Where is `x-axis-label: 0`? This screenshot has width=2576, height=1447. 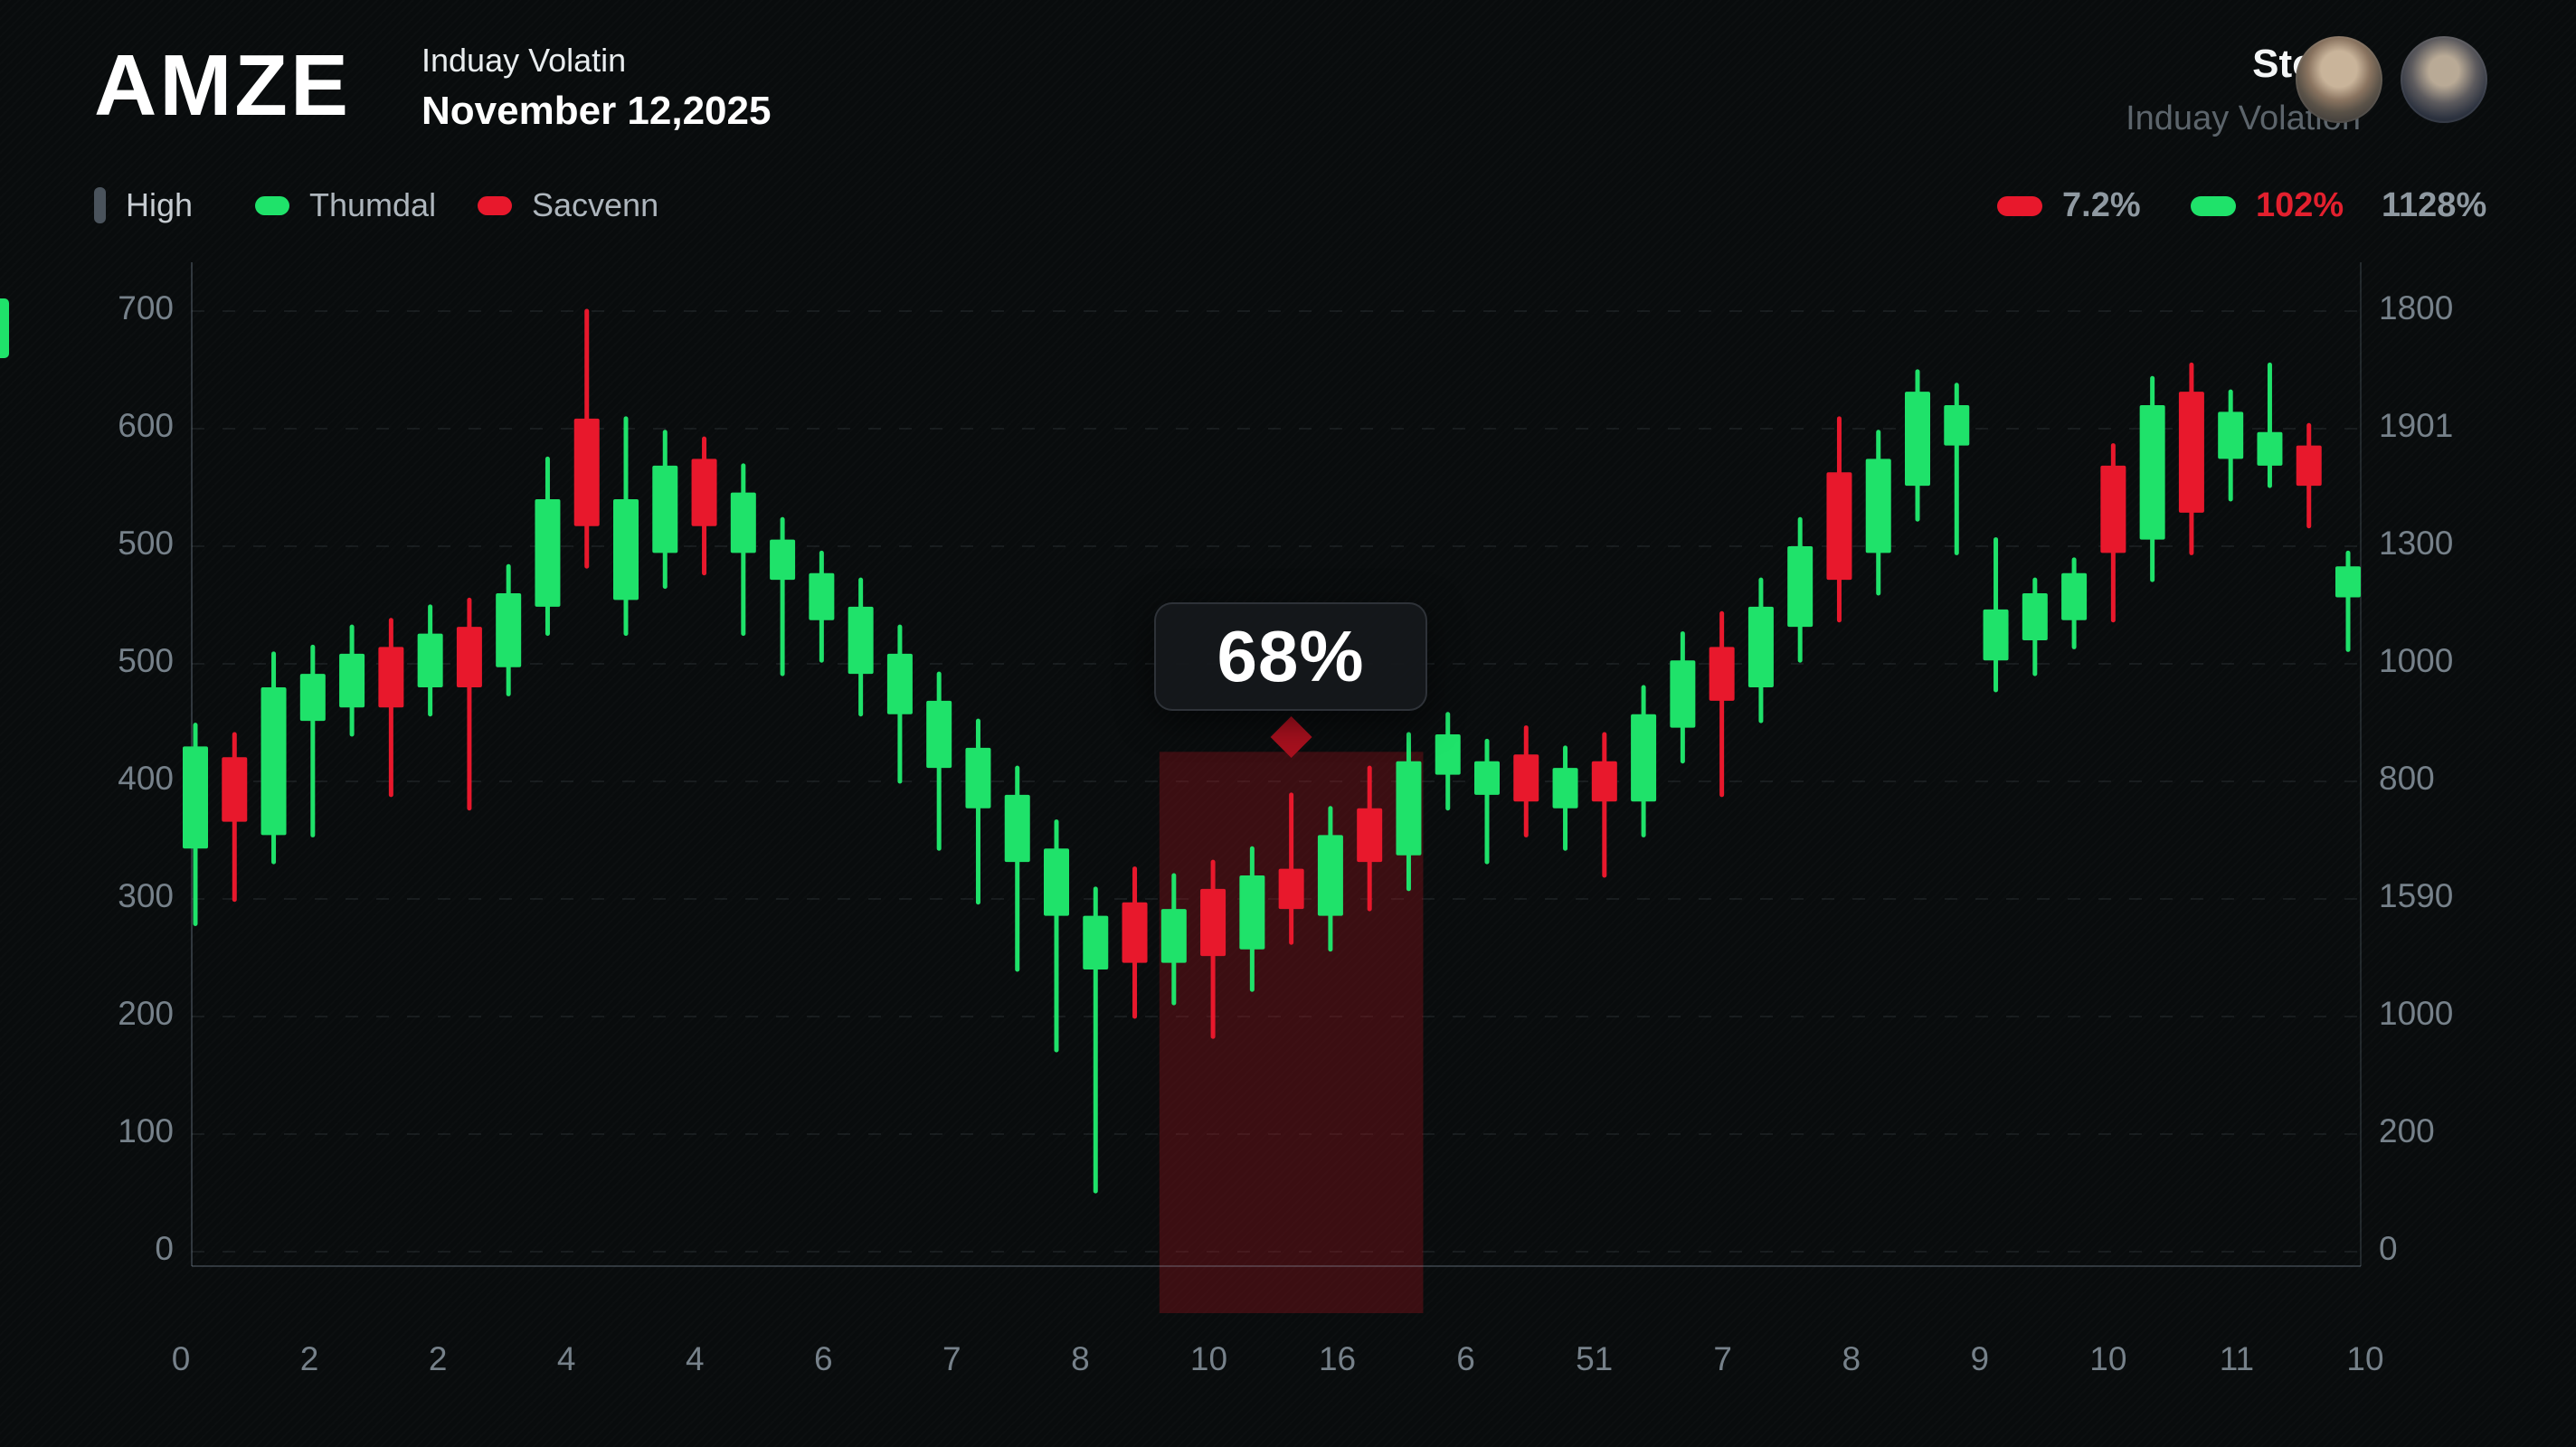
x-axis-label: 0 is located at coordinates (181, 1359).